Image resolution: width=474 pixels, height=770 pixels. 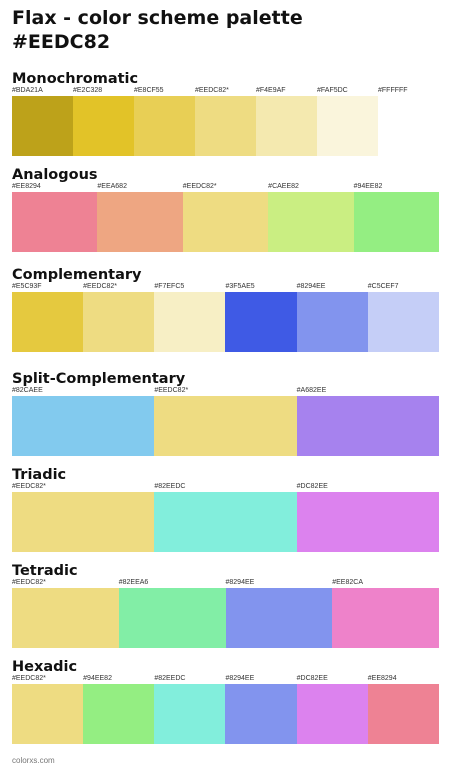 I want to click on section-title: Triadic, so click(x=39, y=475).